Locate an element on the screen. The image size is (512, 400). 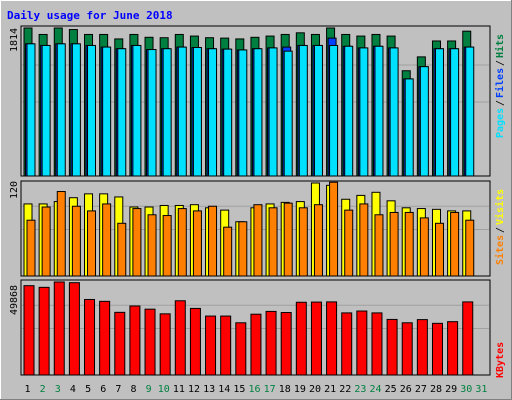
legend-pages: Pages is located at coordinates (500, 123).